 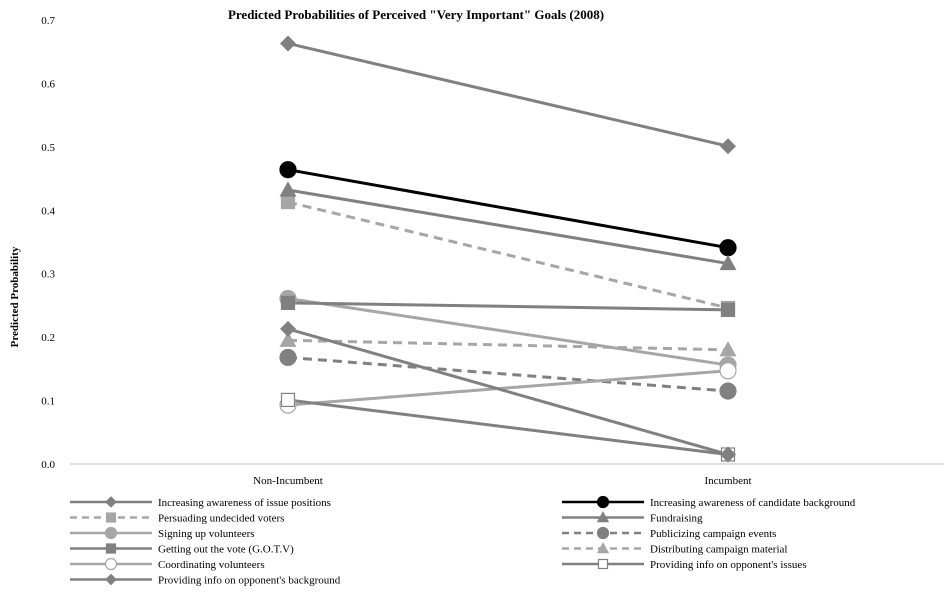 What do you see at coordinates (48, 84) in the screenshot?
I see `y-tick-label: 0.6` at bounding box center [48, 84].